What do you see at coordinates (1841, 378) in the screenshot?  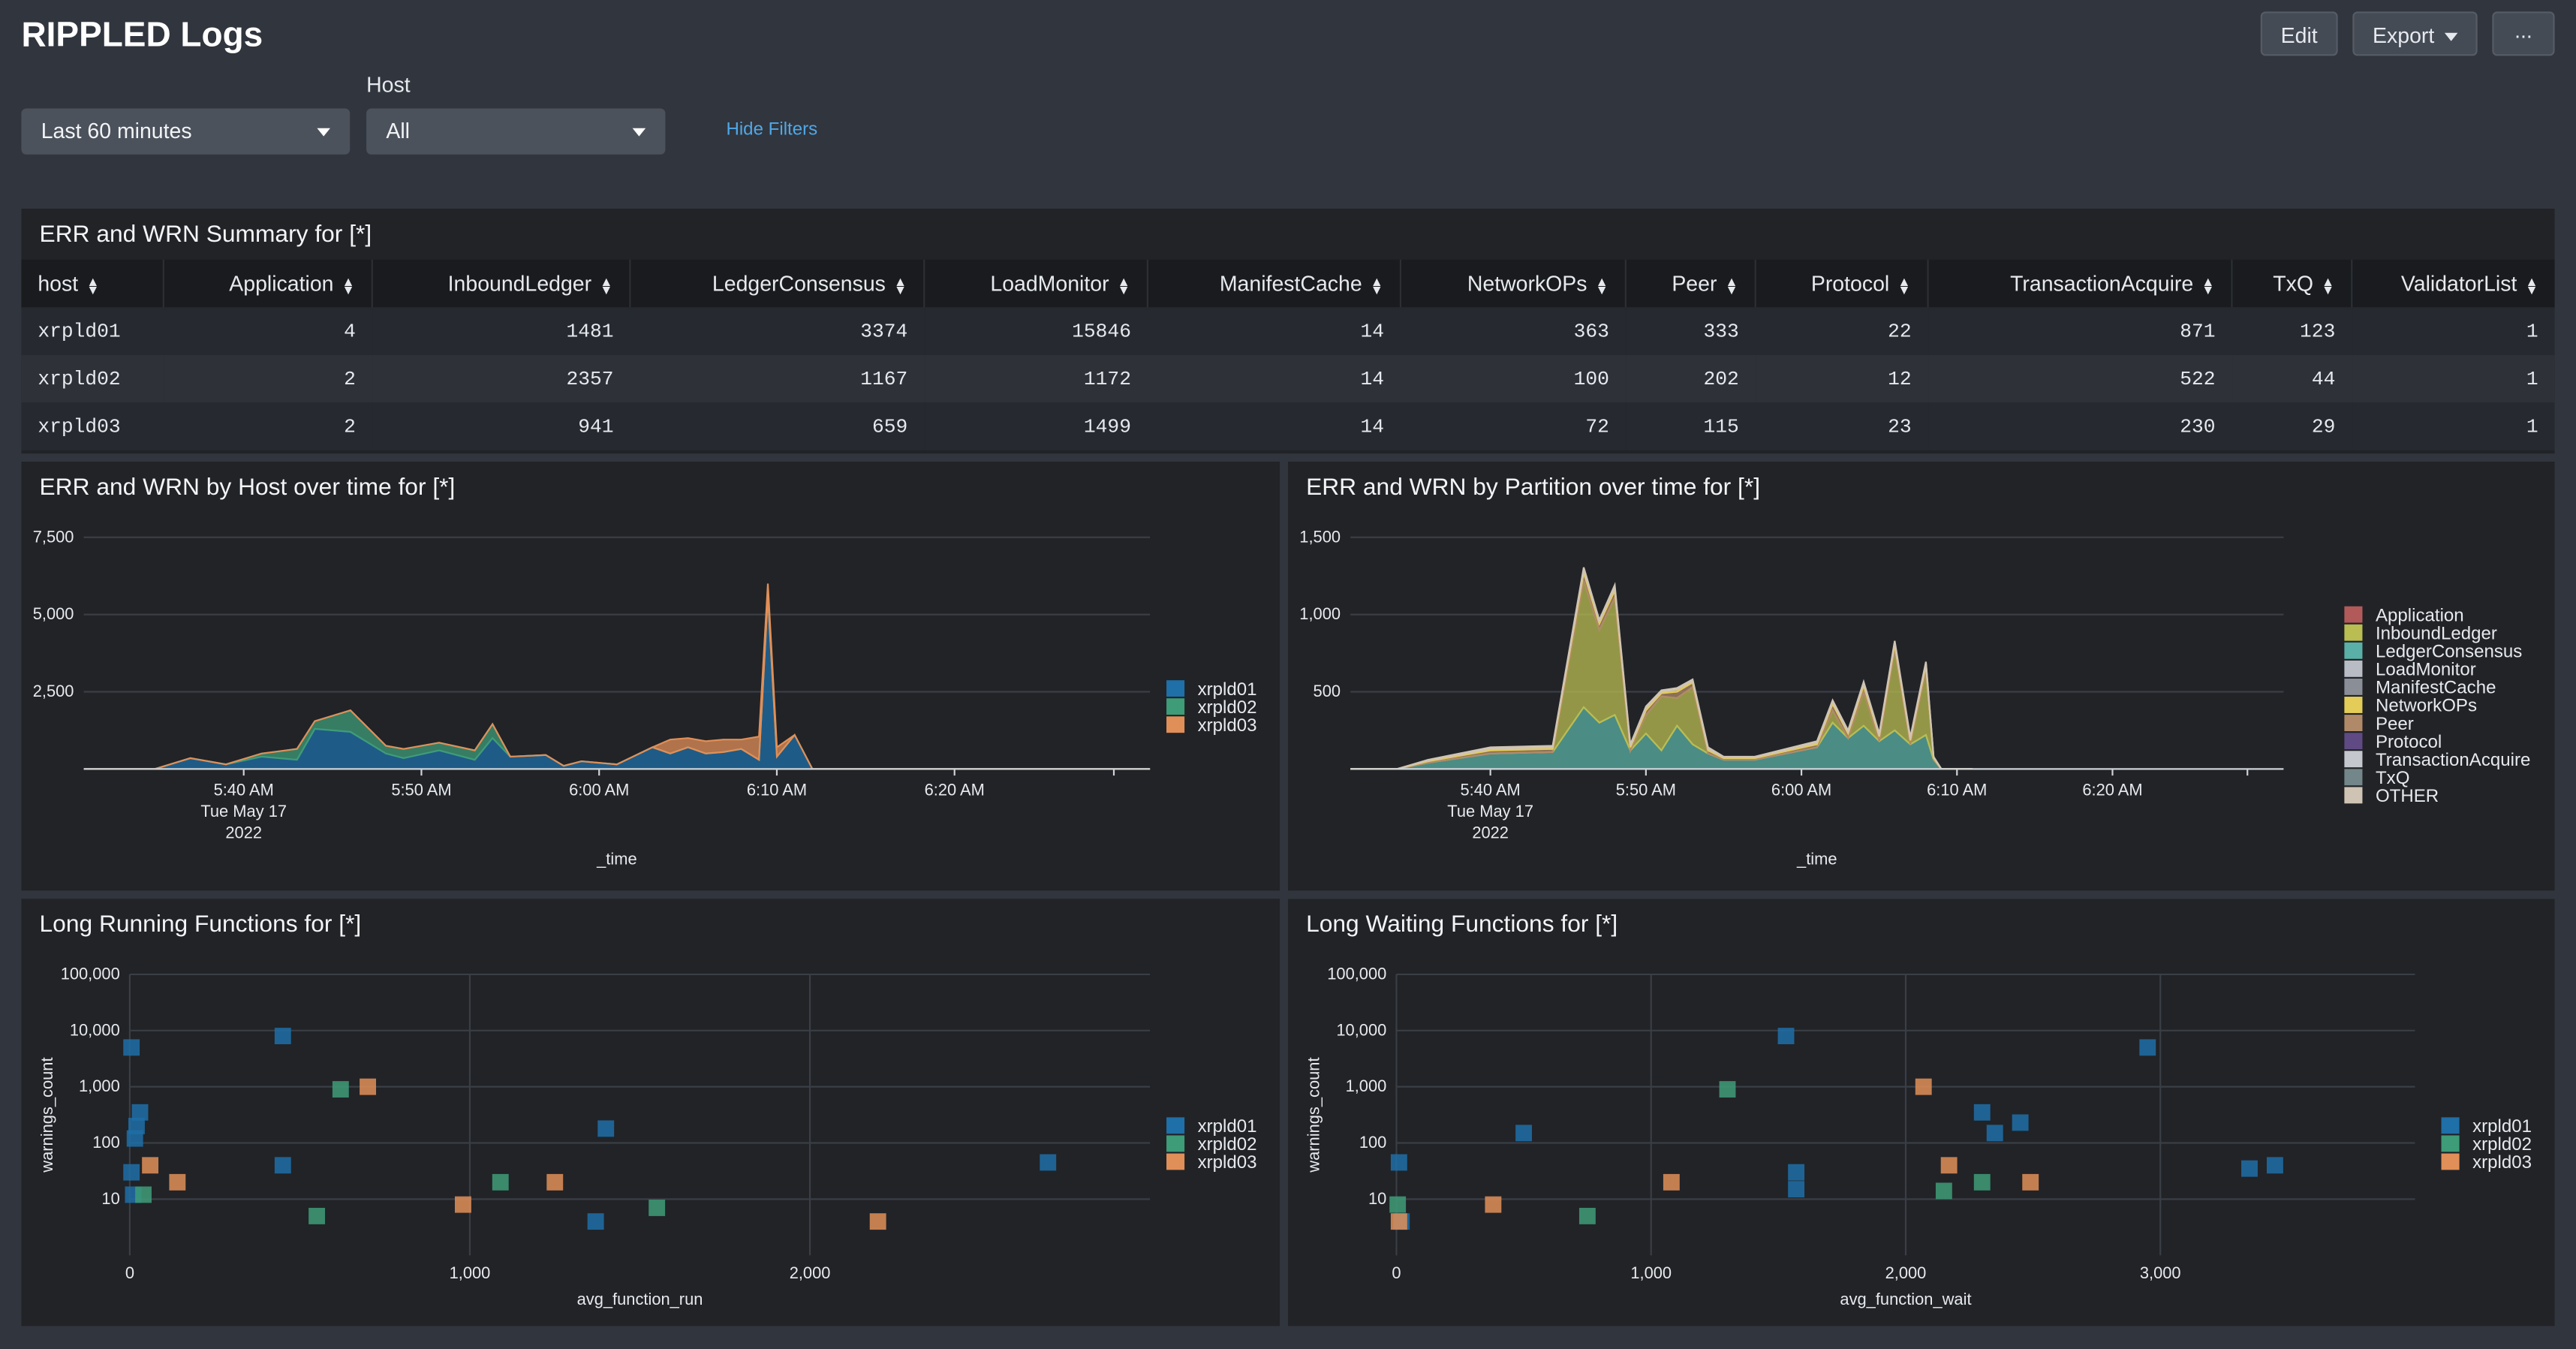 I see `table-cell: 12` at bounding box center [1841, 378].